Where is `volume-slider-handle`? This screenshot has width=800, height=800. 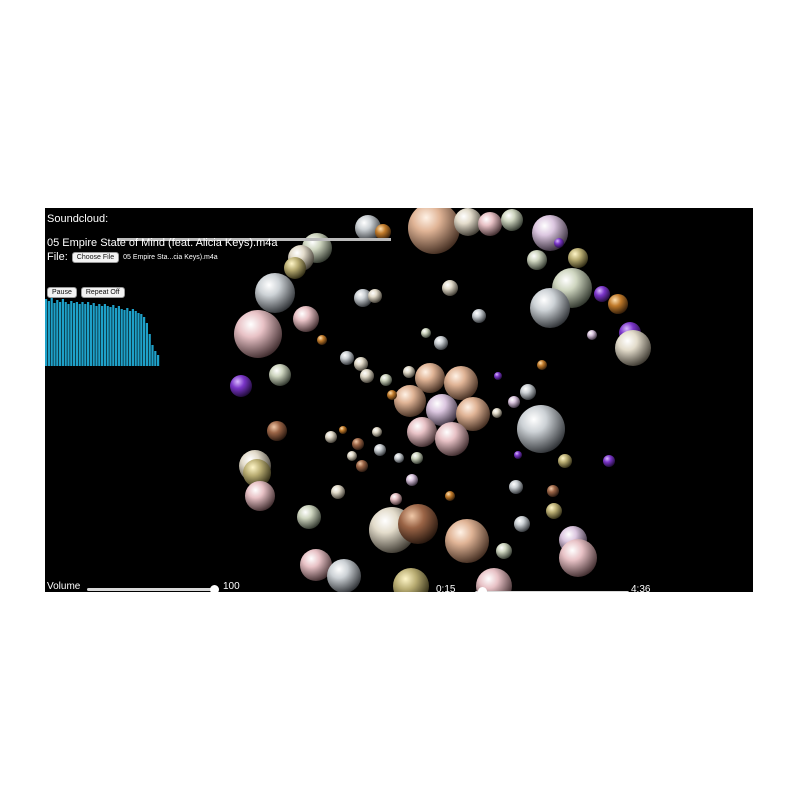
volume-slider-handle is located at coordinates (214, 588).